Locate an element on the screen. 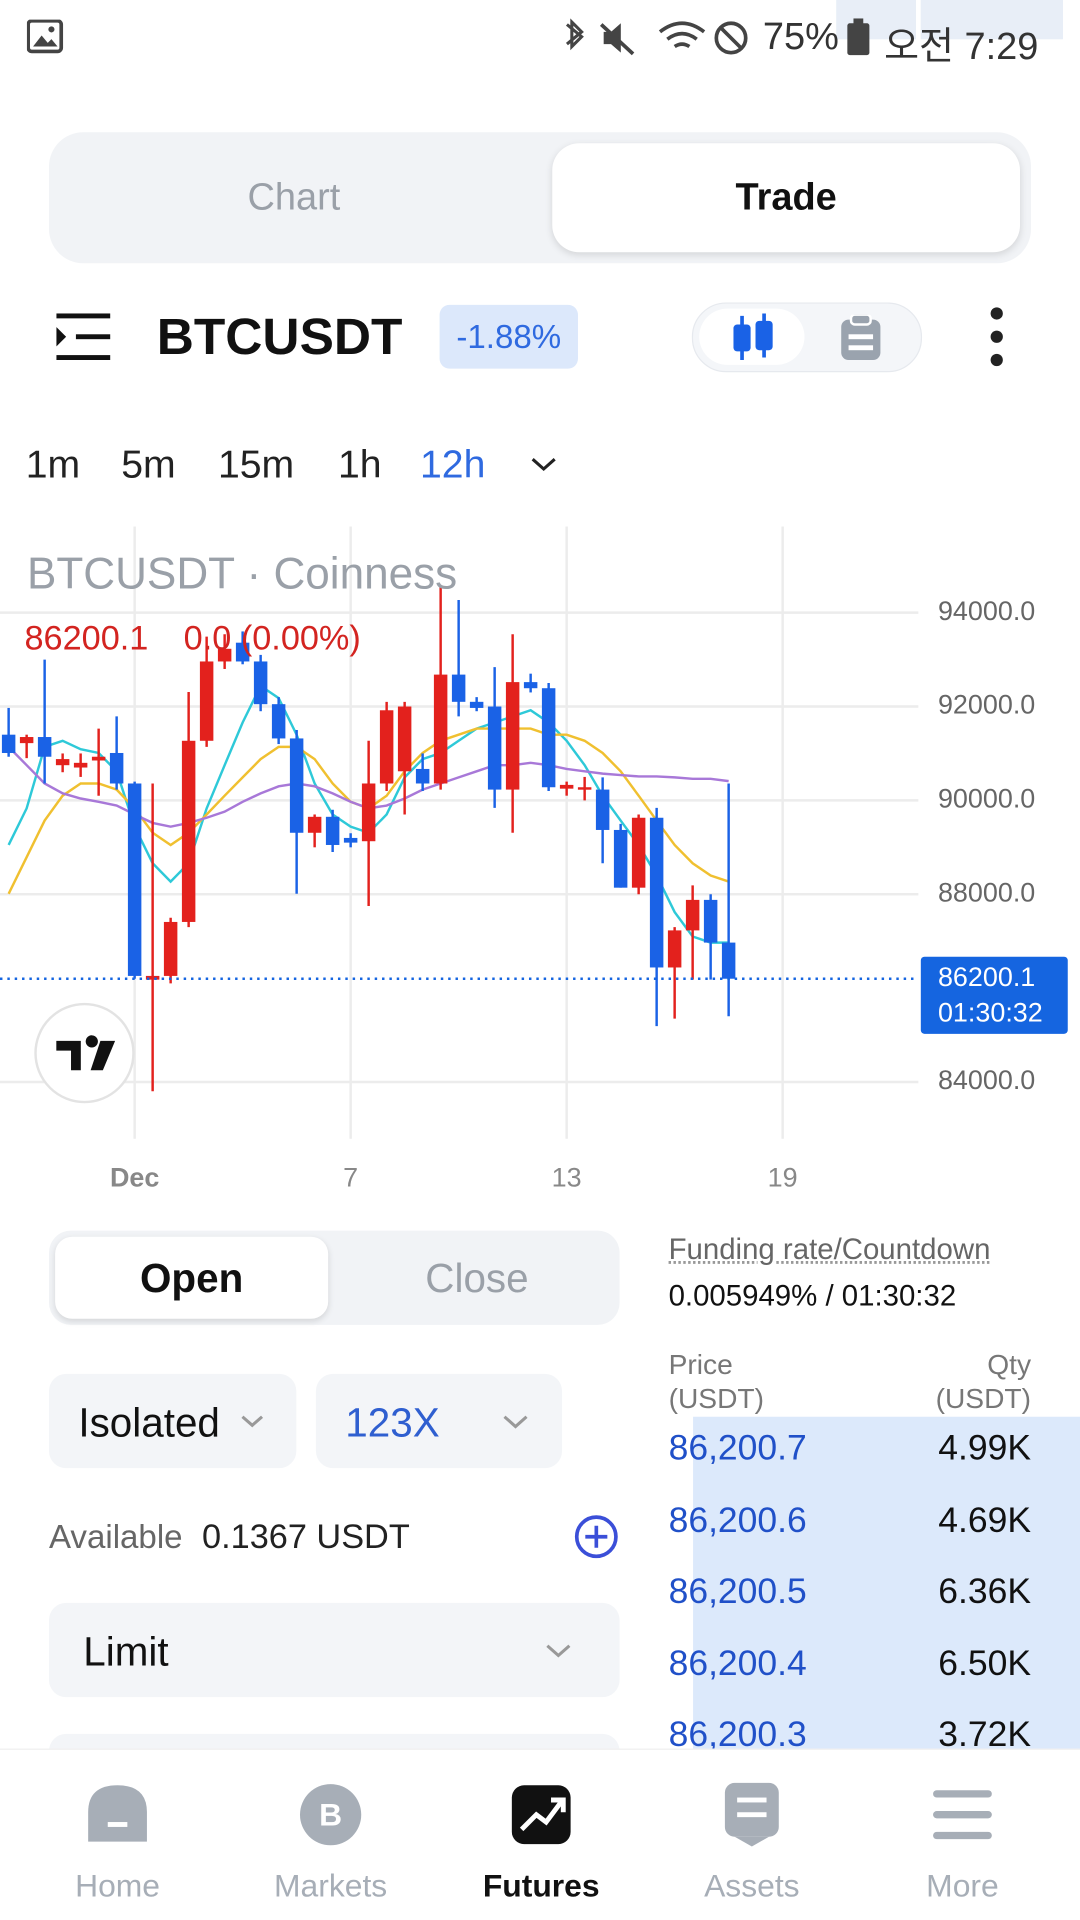  y-tick-label: 94000.0 is located at coordinates (986, 611).